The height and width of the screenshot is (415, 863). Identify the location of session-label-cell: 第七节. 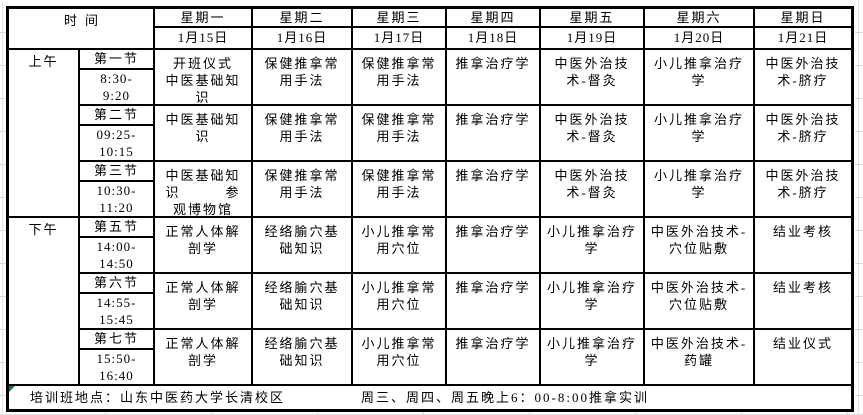
(117, 340).